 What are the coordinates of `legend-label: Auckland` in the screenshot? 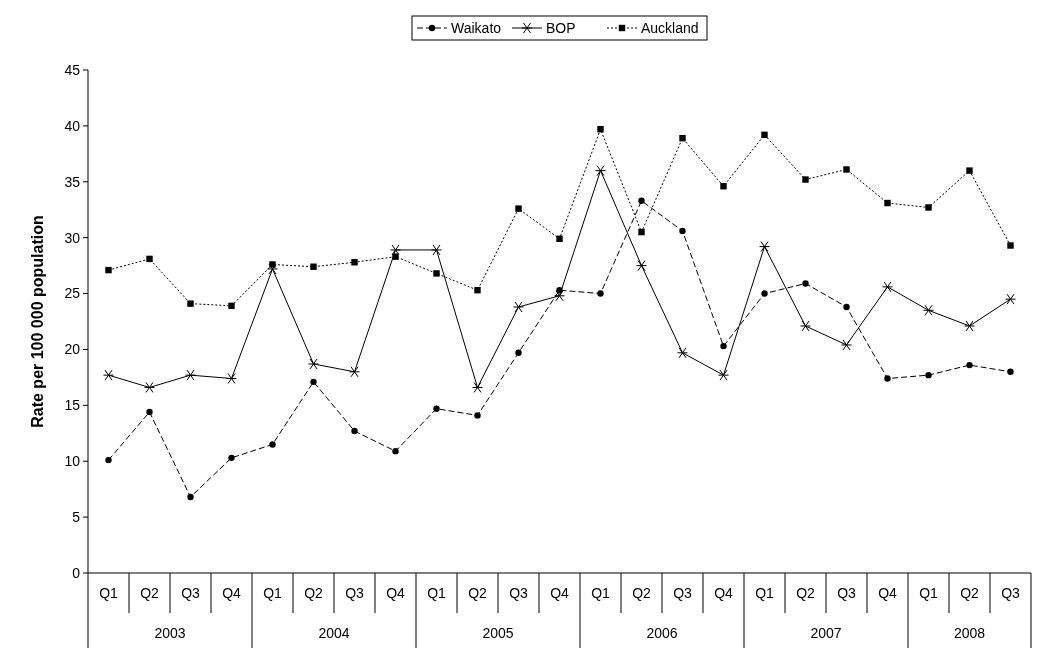 It's located at (670, 27).